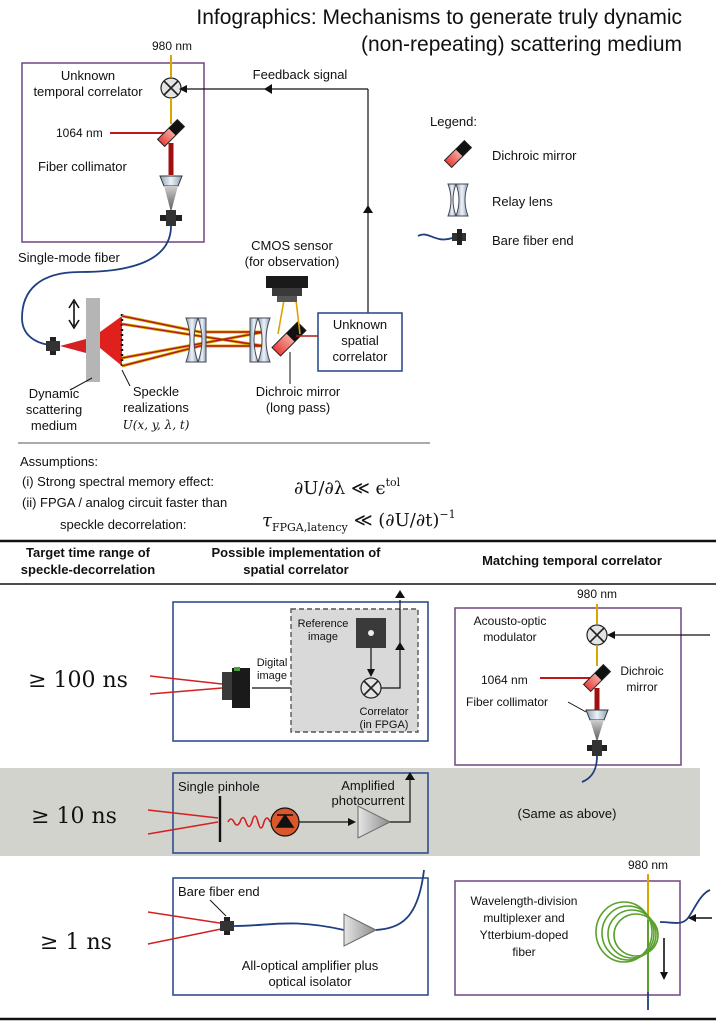  What do you see at coordinates (400, 646) in the screenshot?
I see `row1-output-arrowhead` at bounding box center [400, 646].